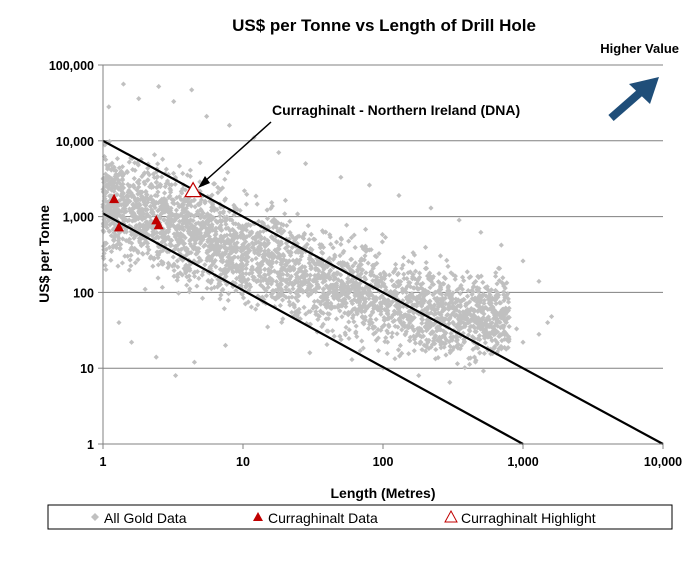 Image resolution: width=697 pixels, height=564 pixels. I want to click on highlight-point, so click(193, 189).